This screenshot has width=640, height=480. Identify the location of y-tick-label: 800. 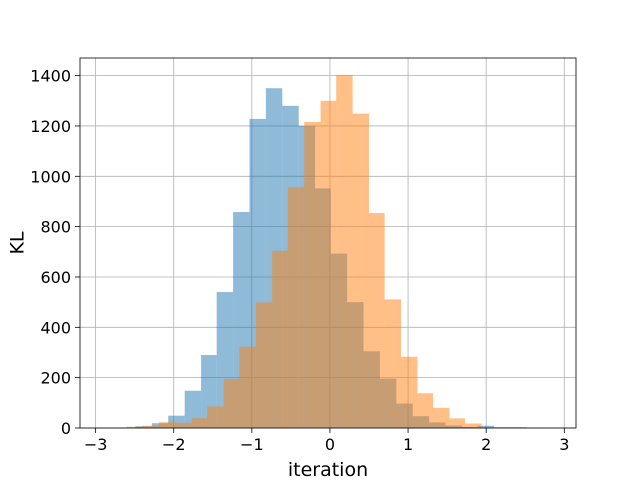
(55, 227).